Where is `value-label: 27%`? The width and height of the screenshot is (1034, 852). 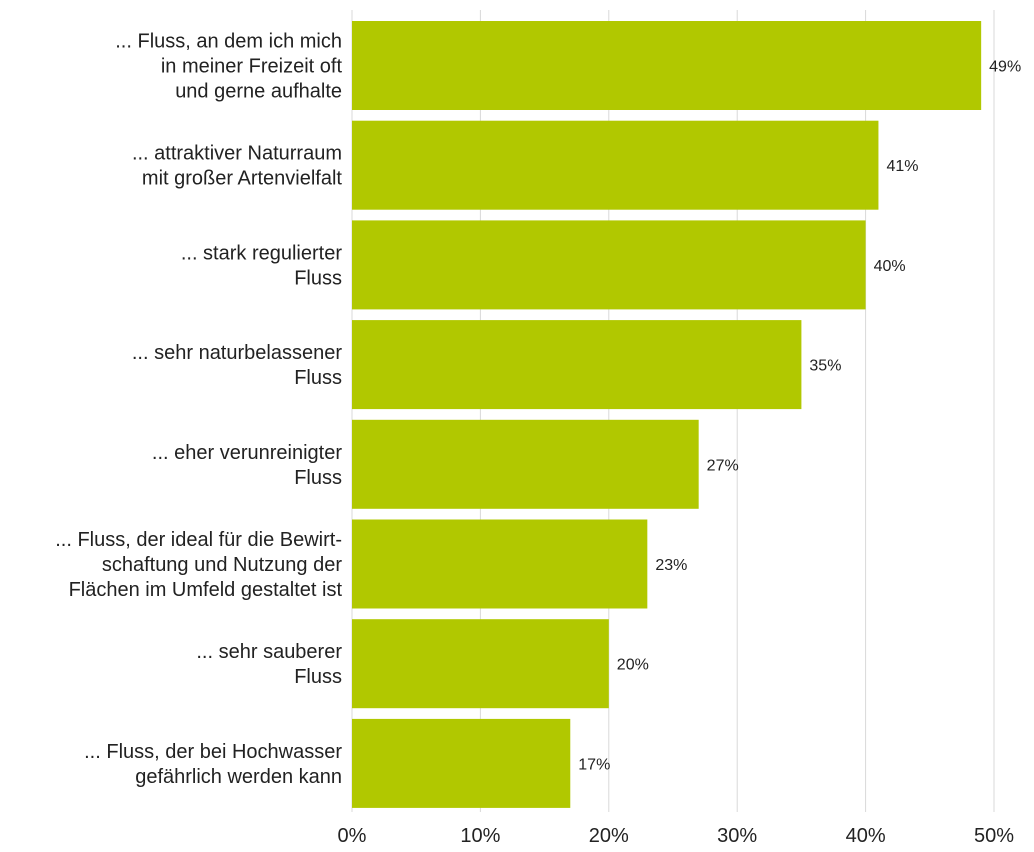
value-label: 27% is located at coordinates (723, 465).